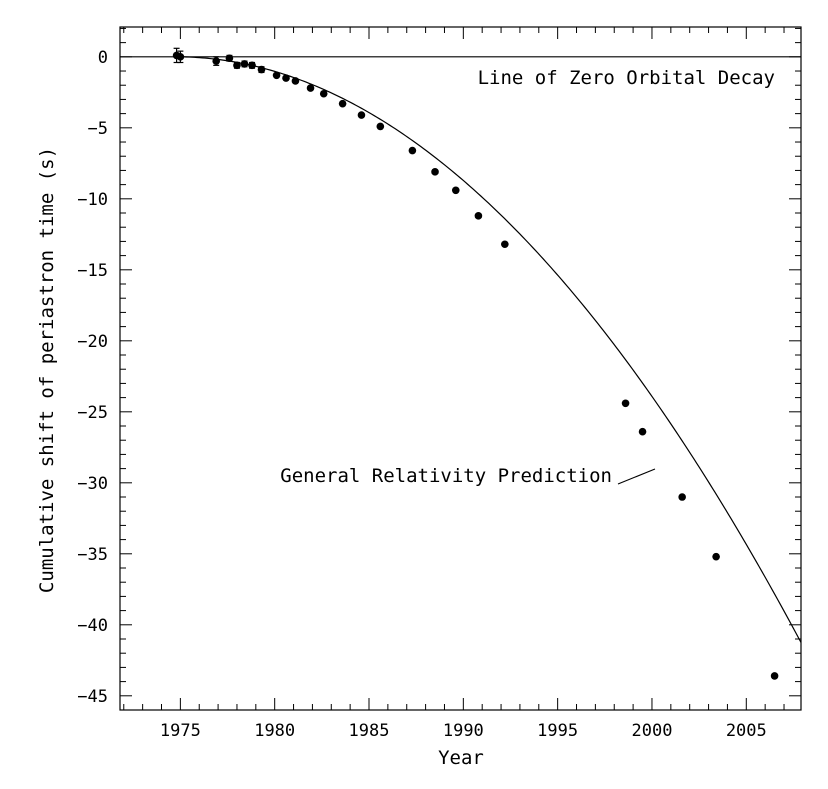 Image resolution: width=828 pixels, height=789 pixels. What do you see at coordinates (92, 697) in the screenshot?
I see `y-tick-label: −45` at bounding box center [92, 697].